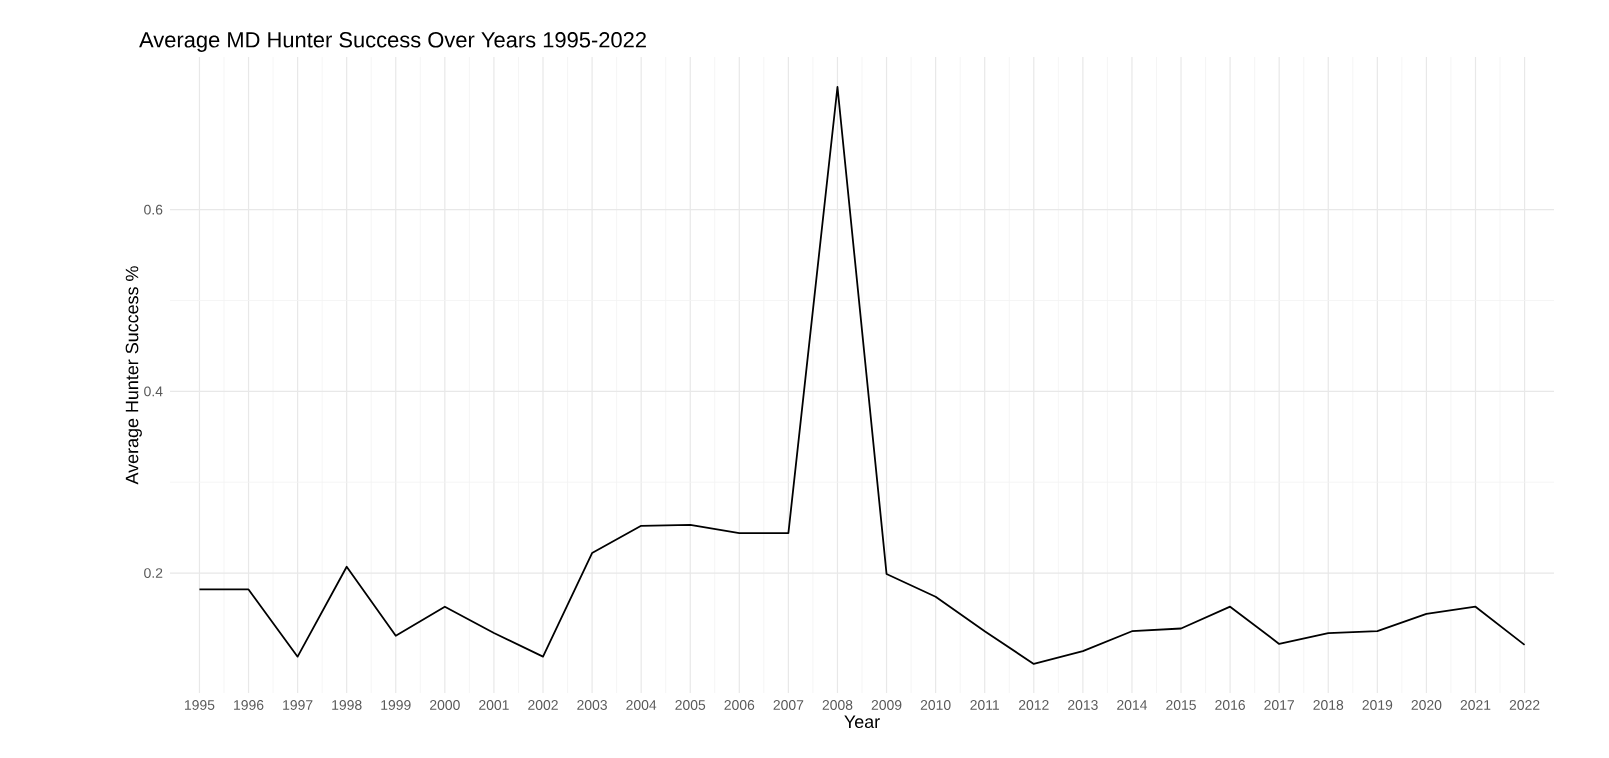 This screenshot has height=758, width=1609. Describe the element at coordinates (543, 705) in the screenshot. I see `x-tick-label: 2002` at that location.